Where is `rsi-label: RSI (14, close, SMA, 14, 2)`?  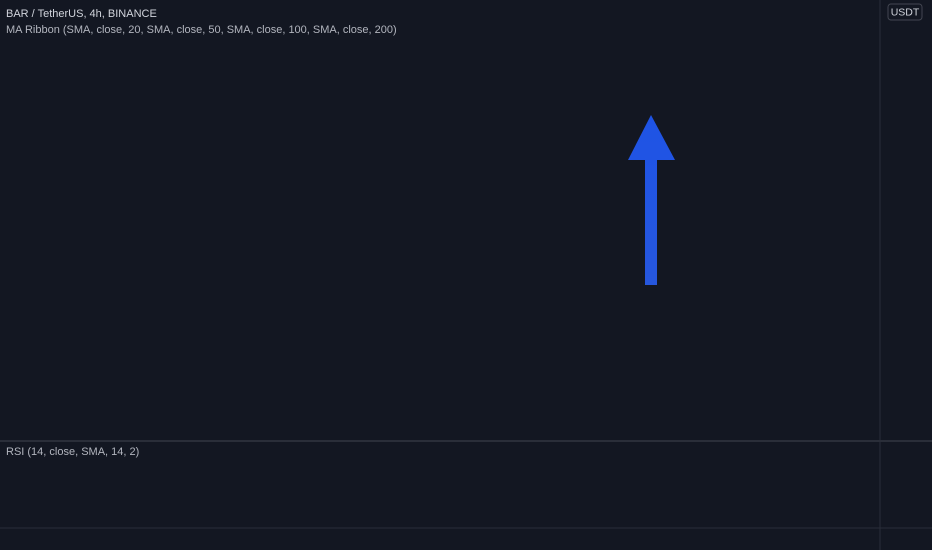 rsi-label: RSI (14, close, SMA, 14, 2) is located at coordinates (72, 452).